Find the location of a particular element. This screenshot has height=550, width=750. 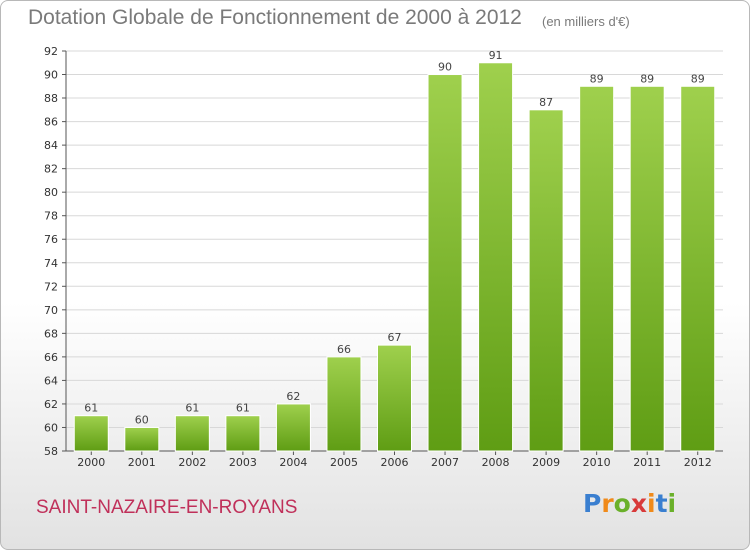

y-tick-label: 64 is located at coordinates (51, 380).